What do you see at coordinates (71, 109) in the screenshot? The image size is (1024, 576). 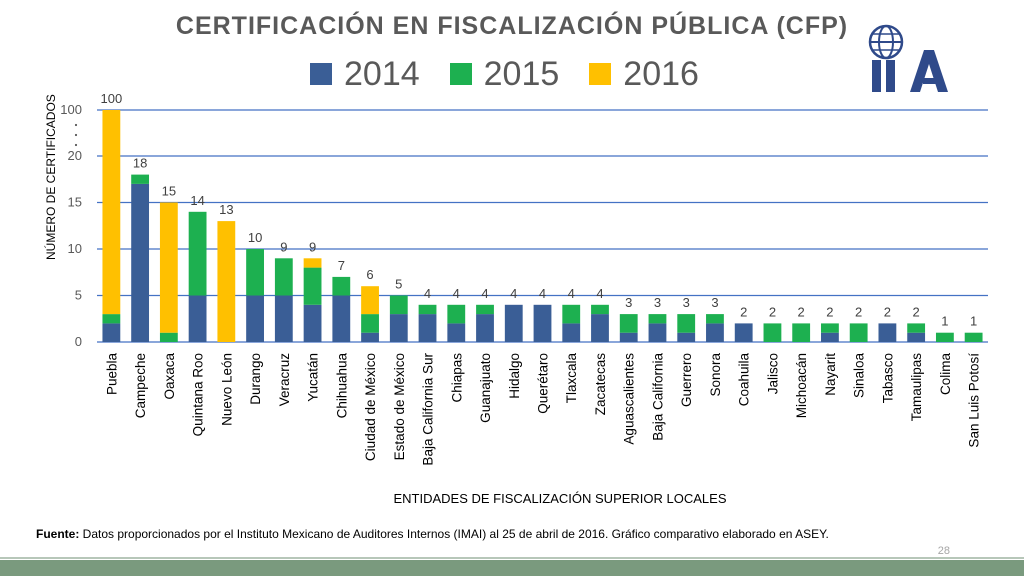 I see `y-tick-label: 100` at bounding box center [71, 109].